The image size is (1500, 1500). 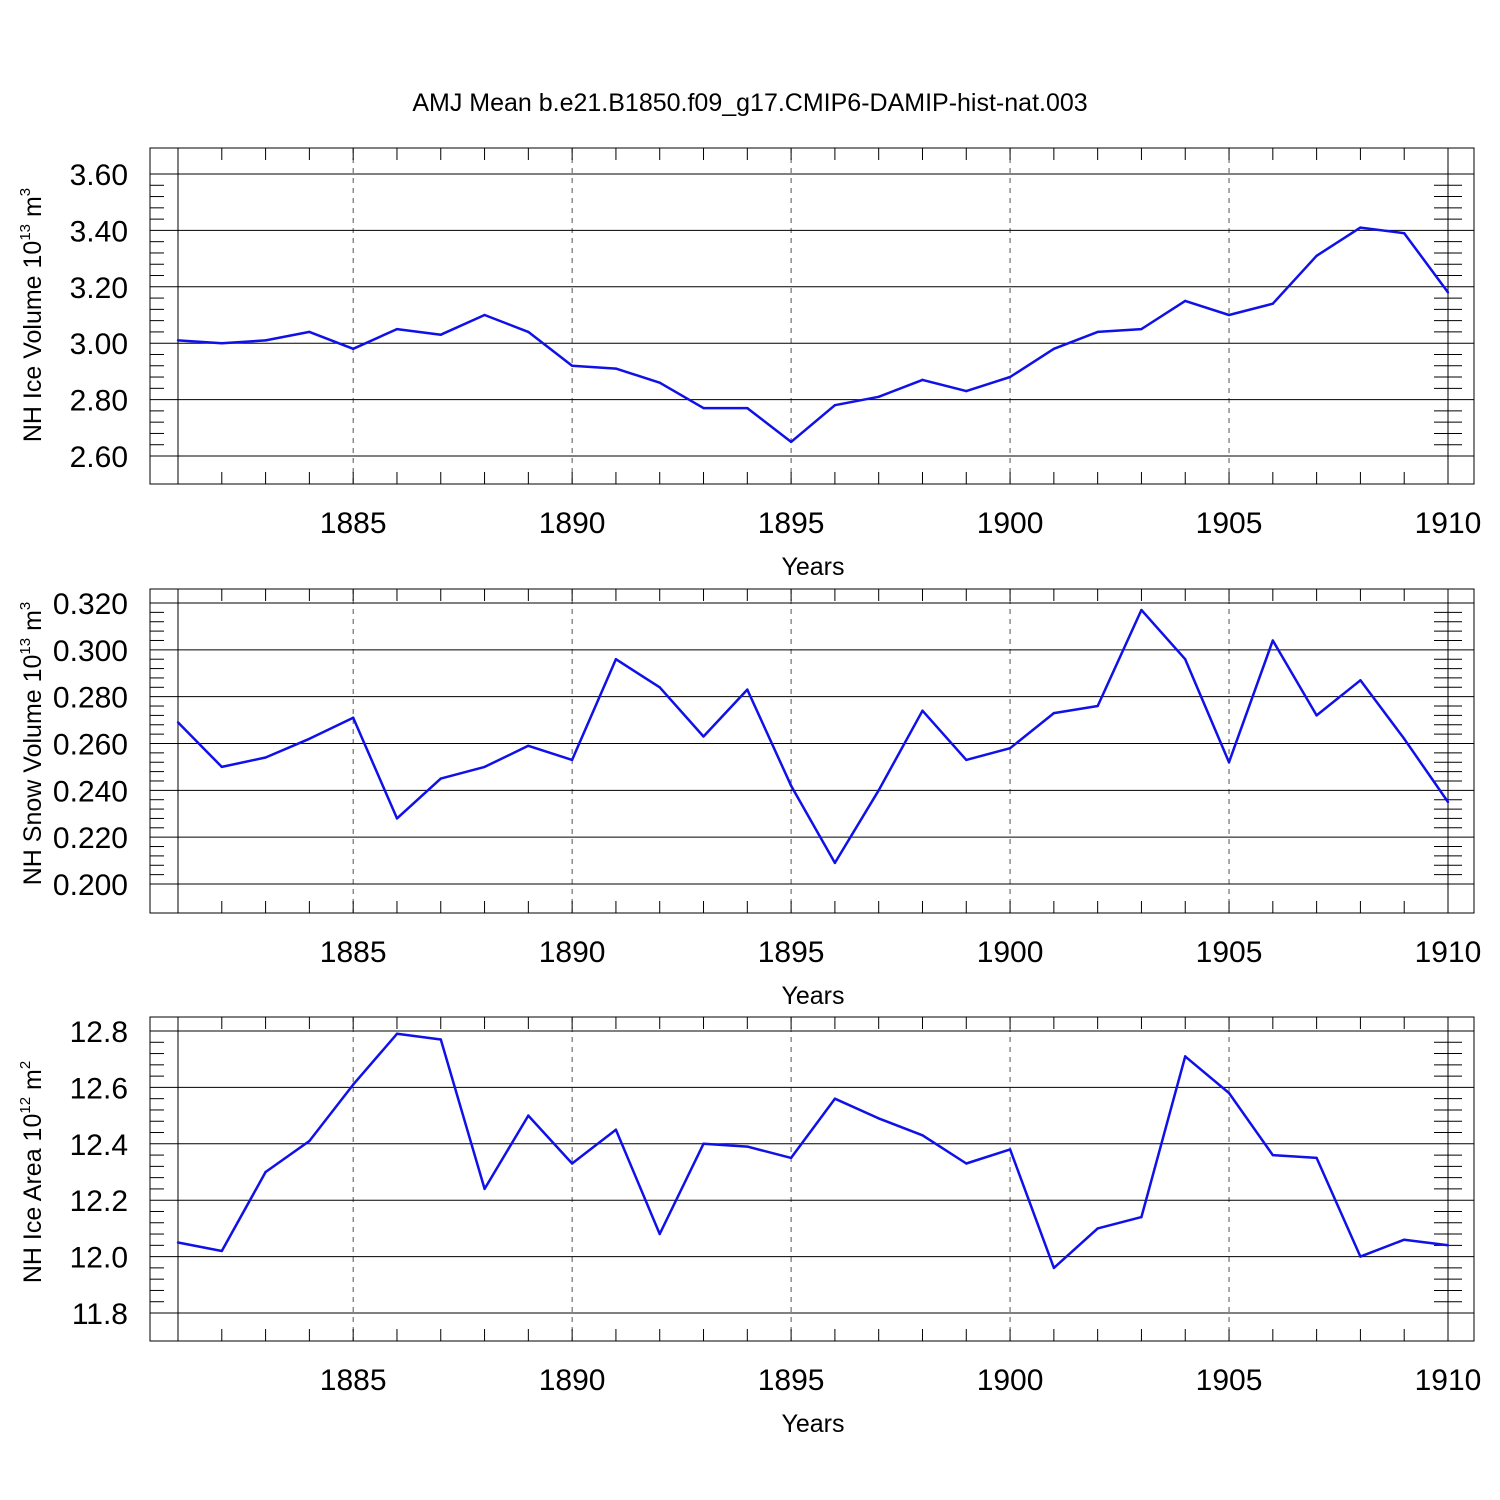 I want to click on y-axis-label: NH Snow Volume 1013 m3, so click(x=32, y=744).